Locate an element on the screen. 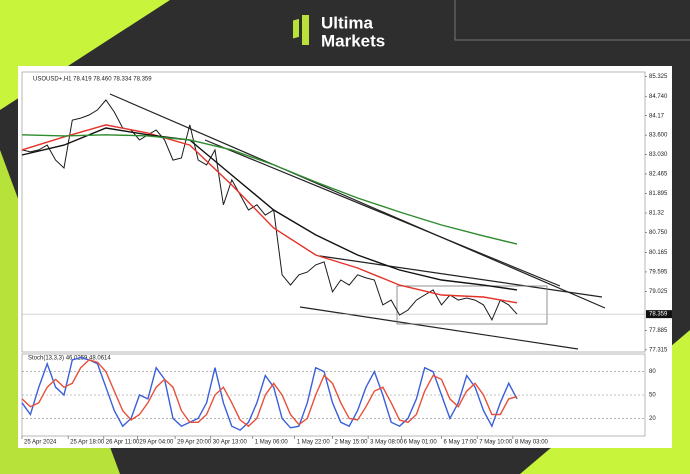  brand-name: Markets is located at coordinates (353, 40).